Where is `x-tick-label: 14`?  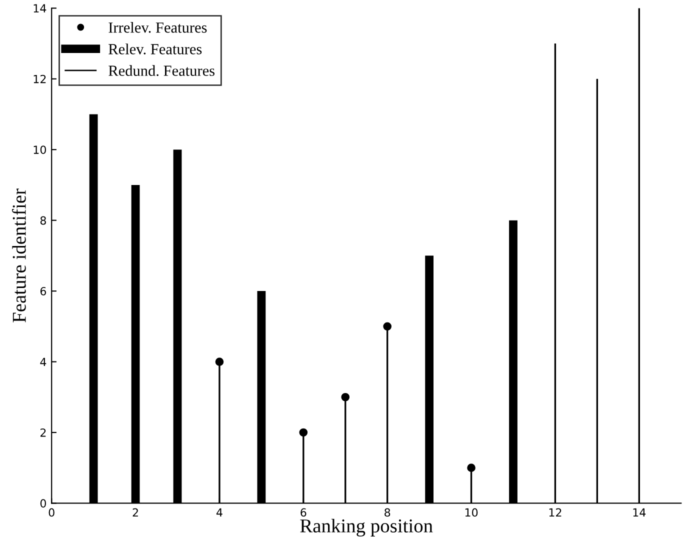 x-tick-label: 14 is located at coordinates (639, 512).